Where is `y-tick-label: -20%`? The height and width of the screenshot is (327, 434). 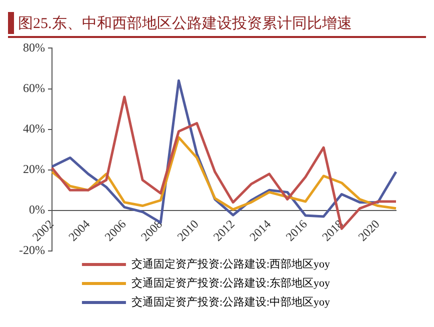 y-tick-label: -20% is located at coordinates (31, 250).